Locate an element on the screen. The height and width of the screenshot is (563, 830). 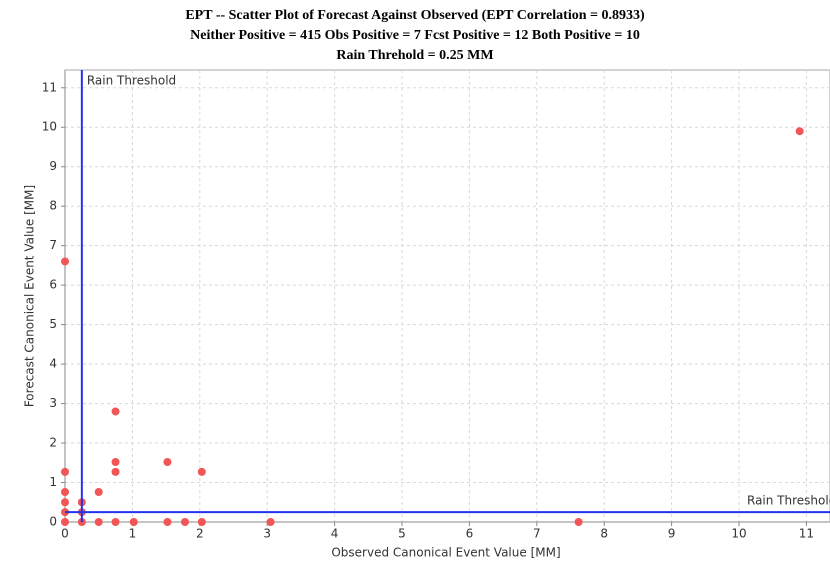
x-tick-label: 0 is located at coordinates (65, 534).